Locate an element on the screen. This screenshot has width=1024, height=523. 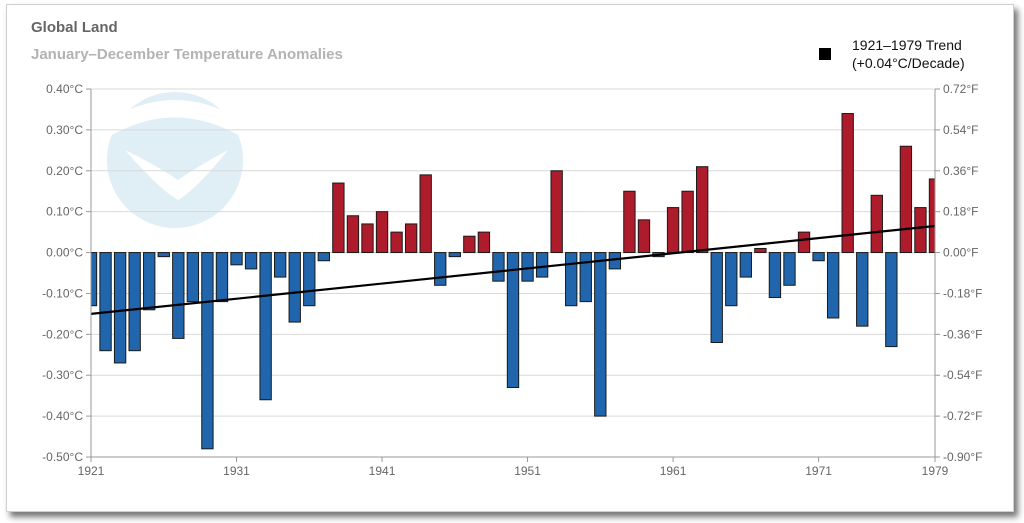
y-tick-label: 0.30°C is located at coordinates (64, 130).